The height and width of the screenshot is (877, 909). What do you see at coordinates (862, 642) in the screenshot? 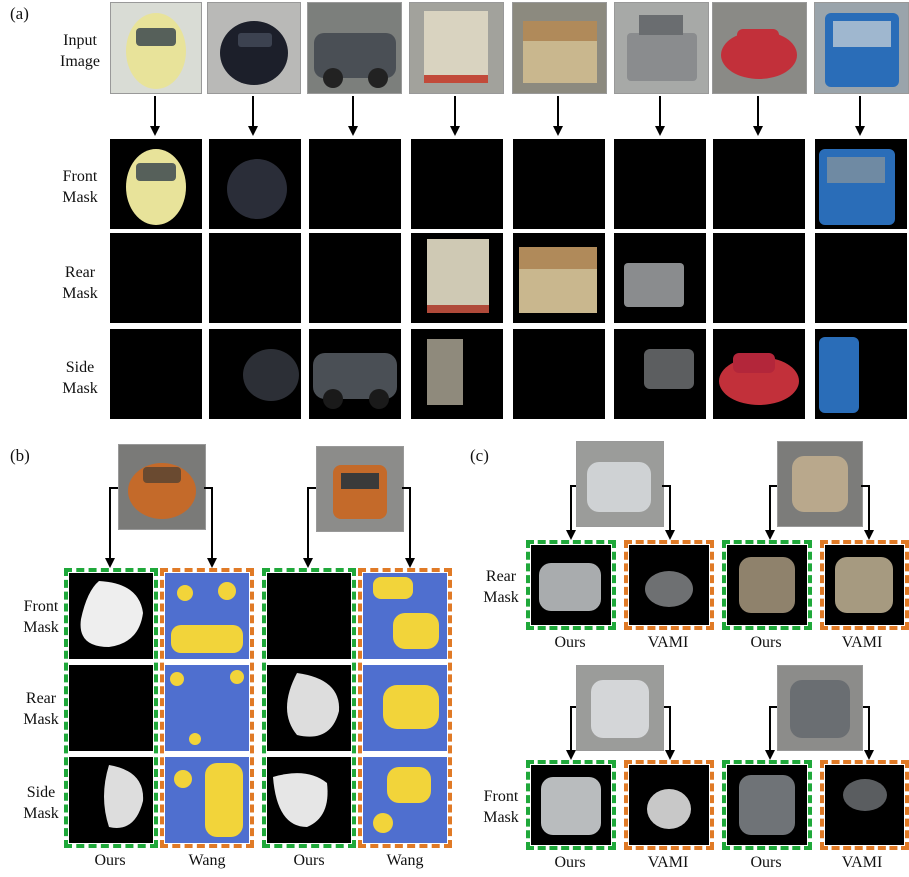
I see `c-caption-vami-2: VAMI` at bounding box center [862, 642].